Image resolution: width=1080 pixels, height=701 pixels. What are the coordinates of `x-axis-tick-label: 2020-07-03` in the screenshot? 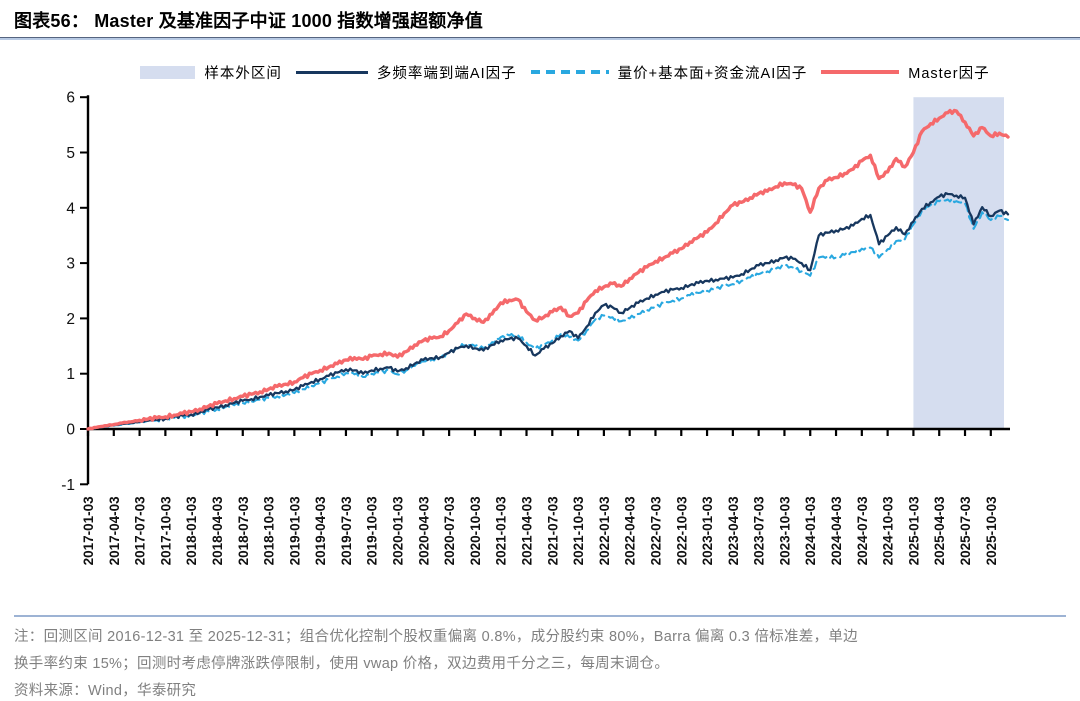 It's located at (449, 531).